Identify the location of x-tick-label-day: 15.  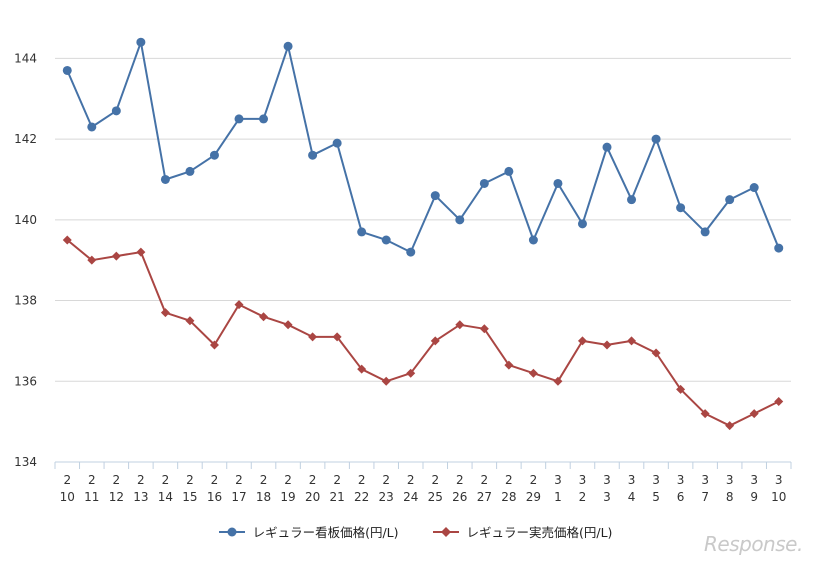
(189, 497).